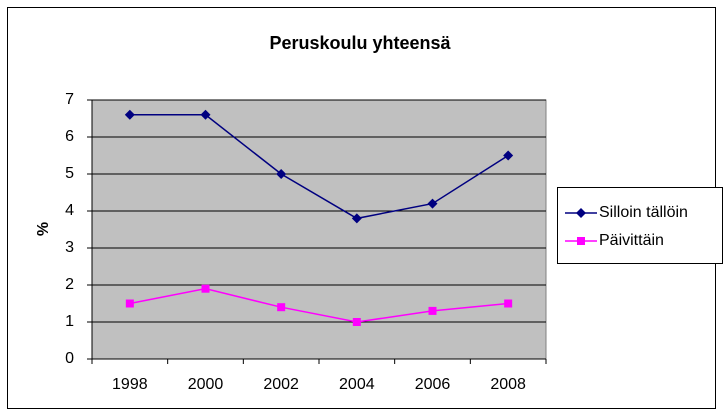 This screenshot has width=723, height=416. What do you see at coordinates (69, 136) in the screenshot?
I see `y-tick-label: 6` at bounding box center [69, 136].